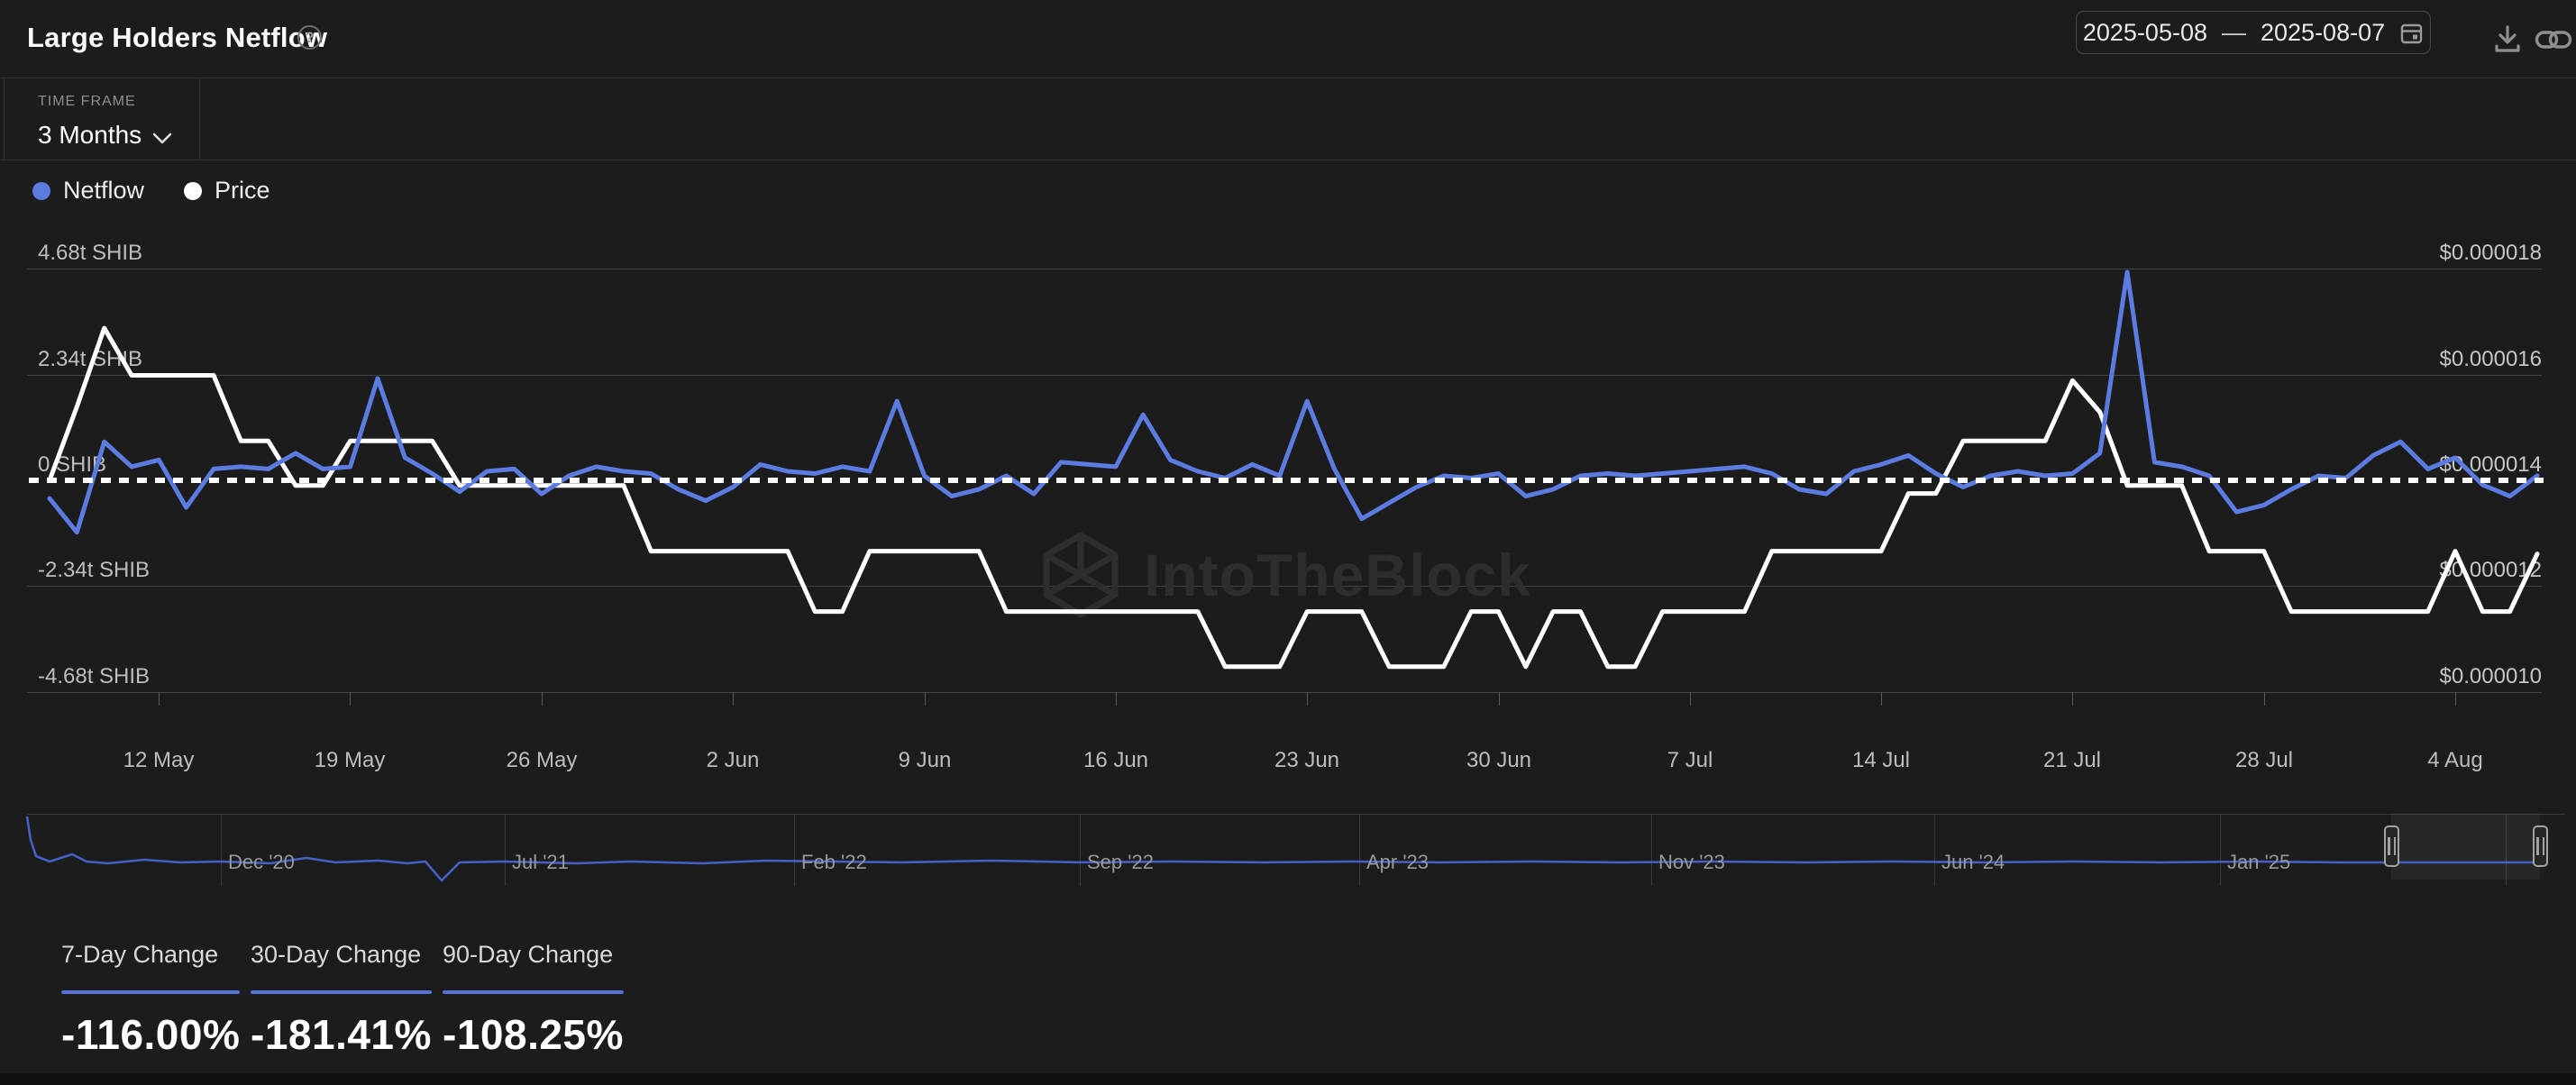  I want to click on y-right-tick-4: $0.000010, so click(2490, 676).